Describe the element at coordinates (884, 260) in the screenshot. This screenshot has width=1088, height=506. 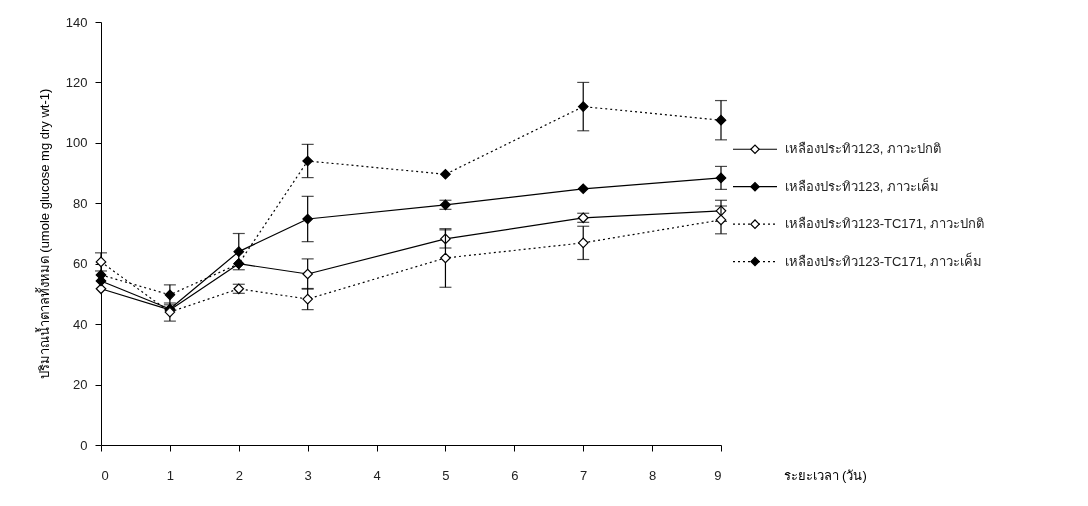
I see `legend-label: เหลืองประทิว123-TC171, ภาวะเค็ม` at that location.